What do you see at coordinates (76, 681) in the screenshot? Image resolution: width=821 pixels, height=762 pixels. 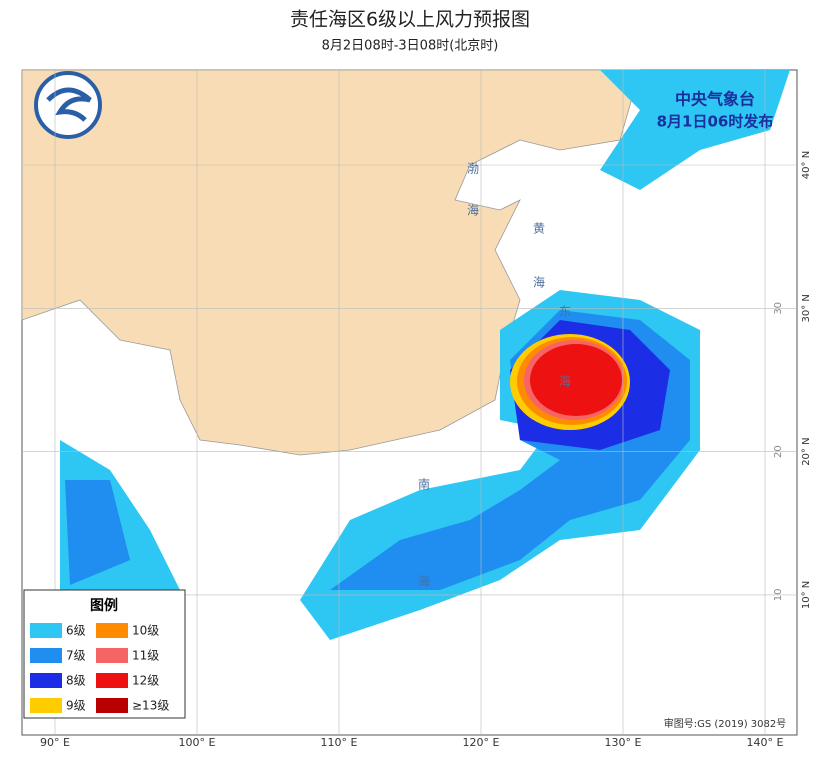 I see `legend-label: 8级` at bounding box center [76, 681].